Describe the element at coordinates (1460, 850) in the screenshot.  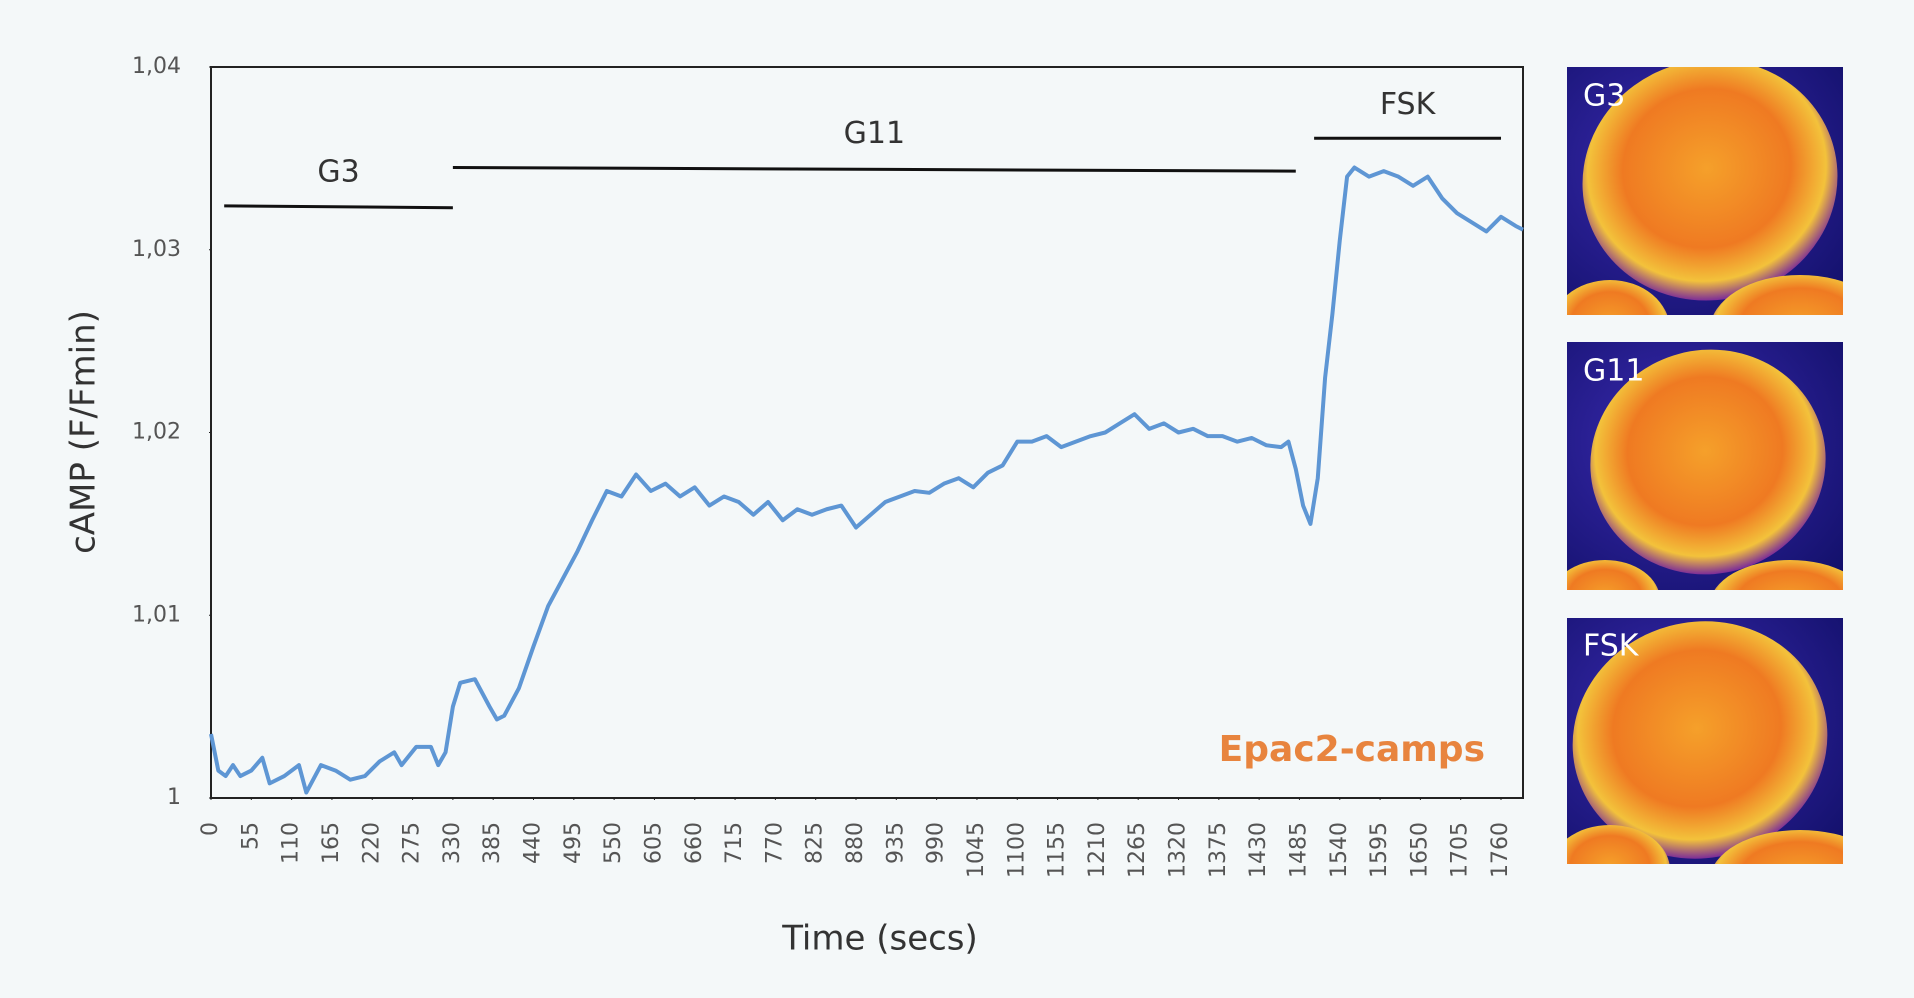
I see `x-tick-label: 1705` at that location.